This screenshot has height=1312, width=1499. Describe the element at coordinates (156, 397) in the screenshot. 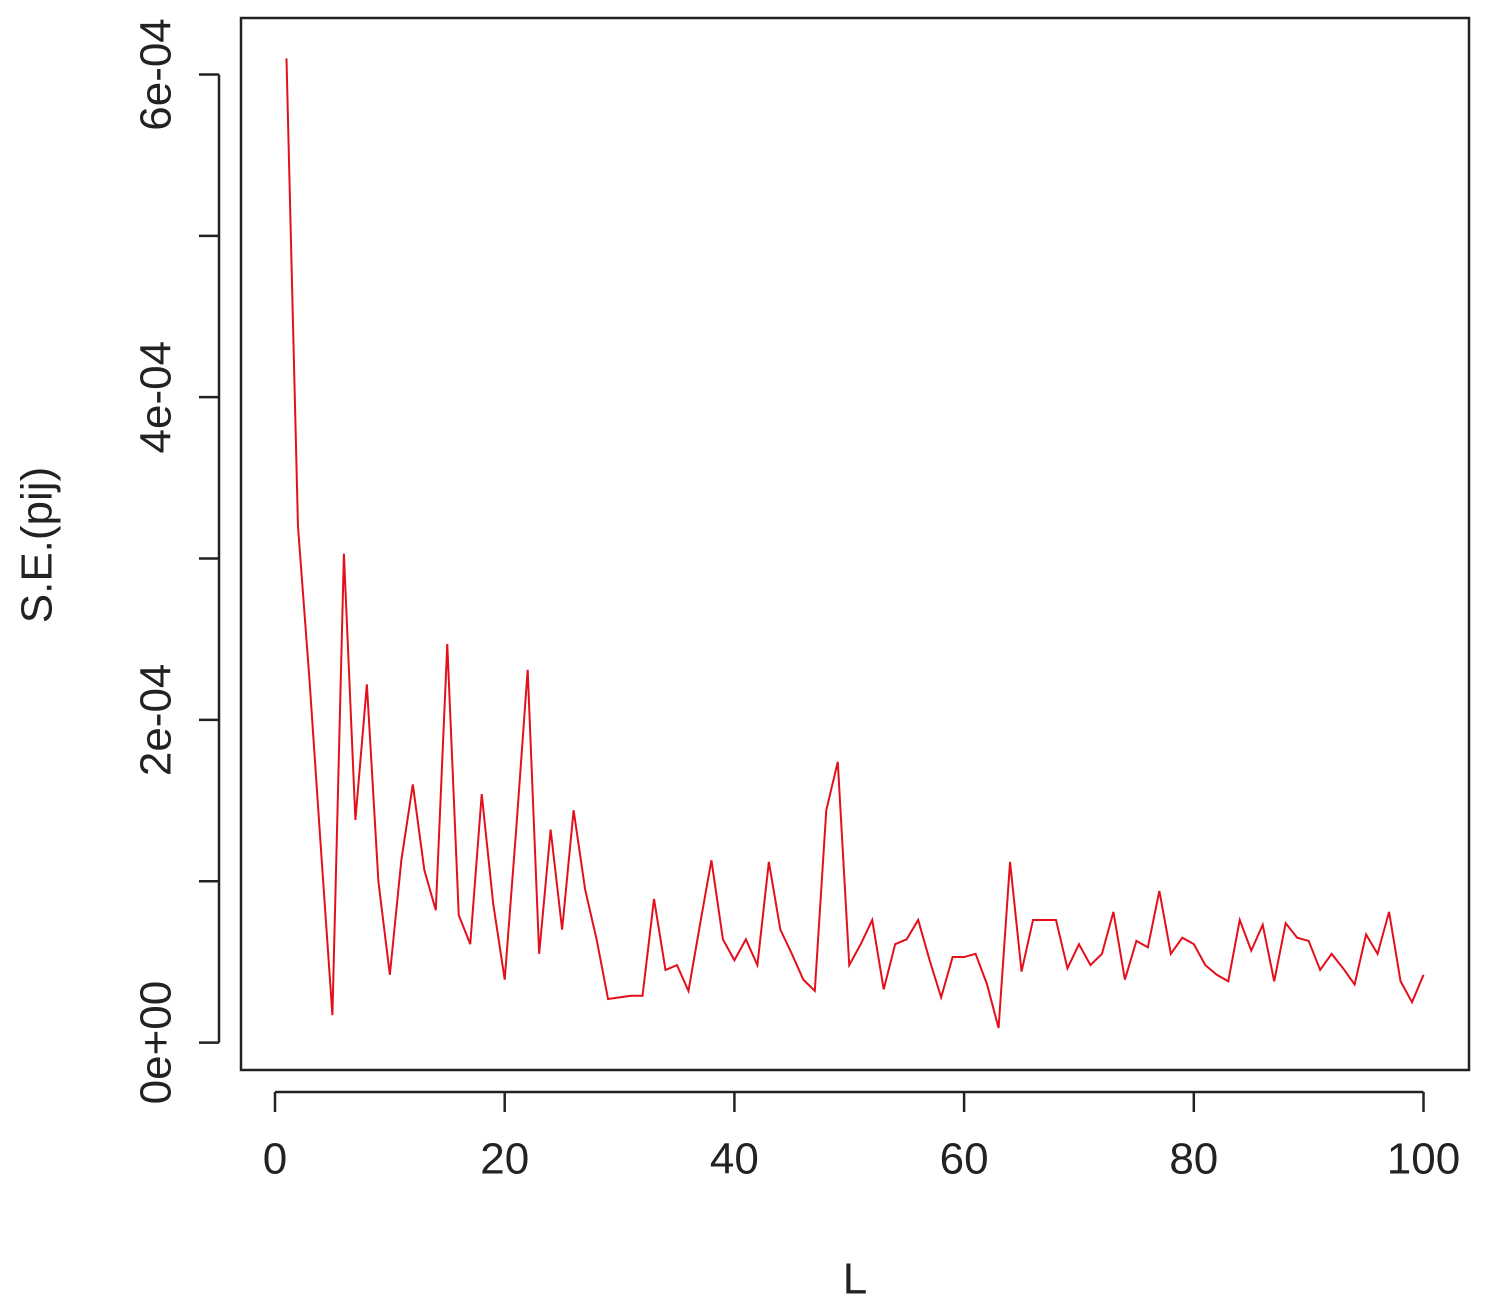

I see `y-tick-label: 4e-04` at that location.